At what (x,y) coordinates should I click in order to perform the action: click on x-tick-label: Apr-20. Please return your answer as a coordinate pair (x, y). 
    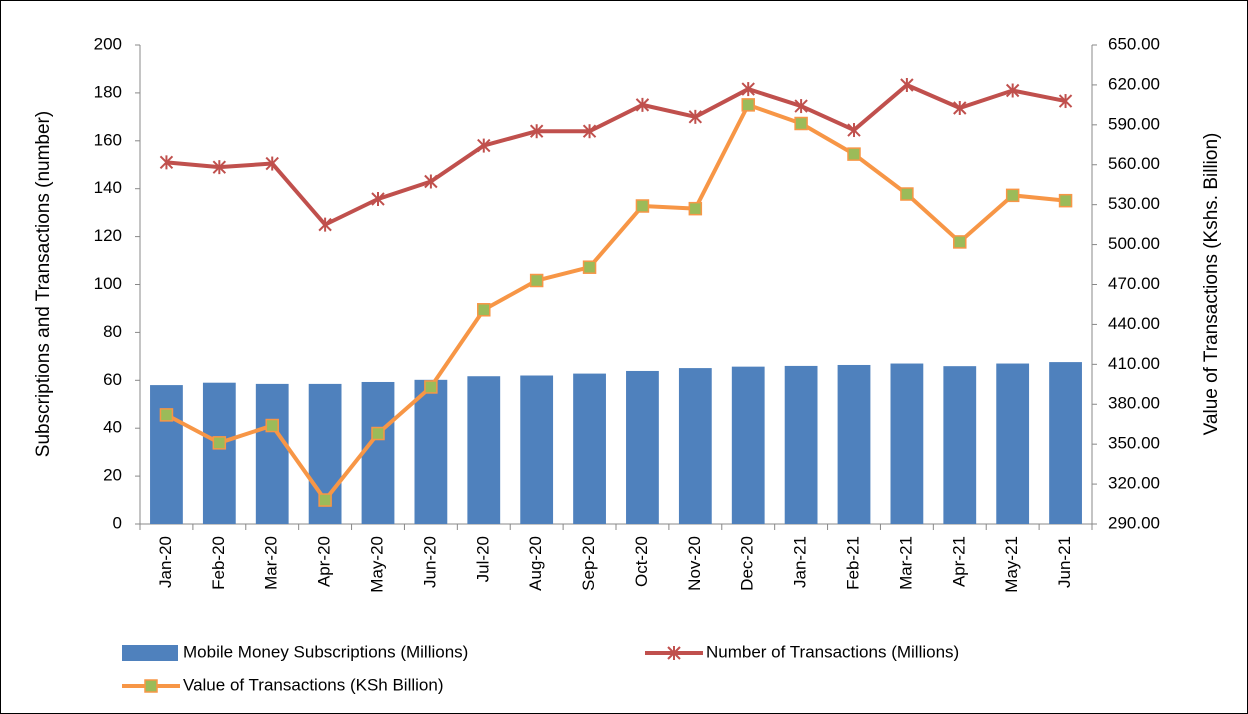
    Looking at the image, I should click on (324, 561).